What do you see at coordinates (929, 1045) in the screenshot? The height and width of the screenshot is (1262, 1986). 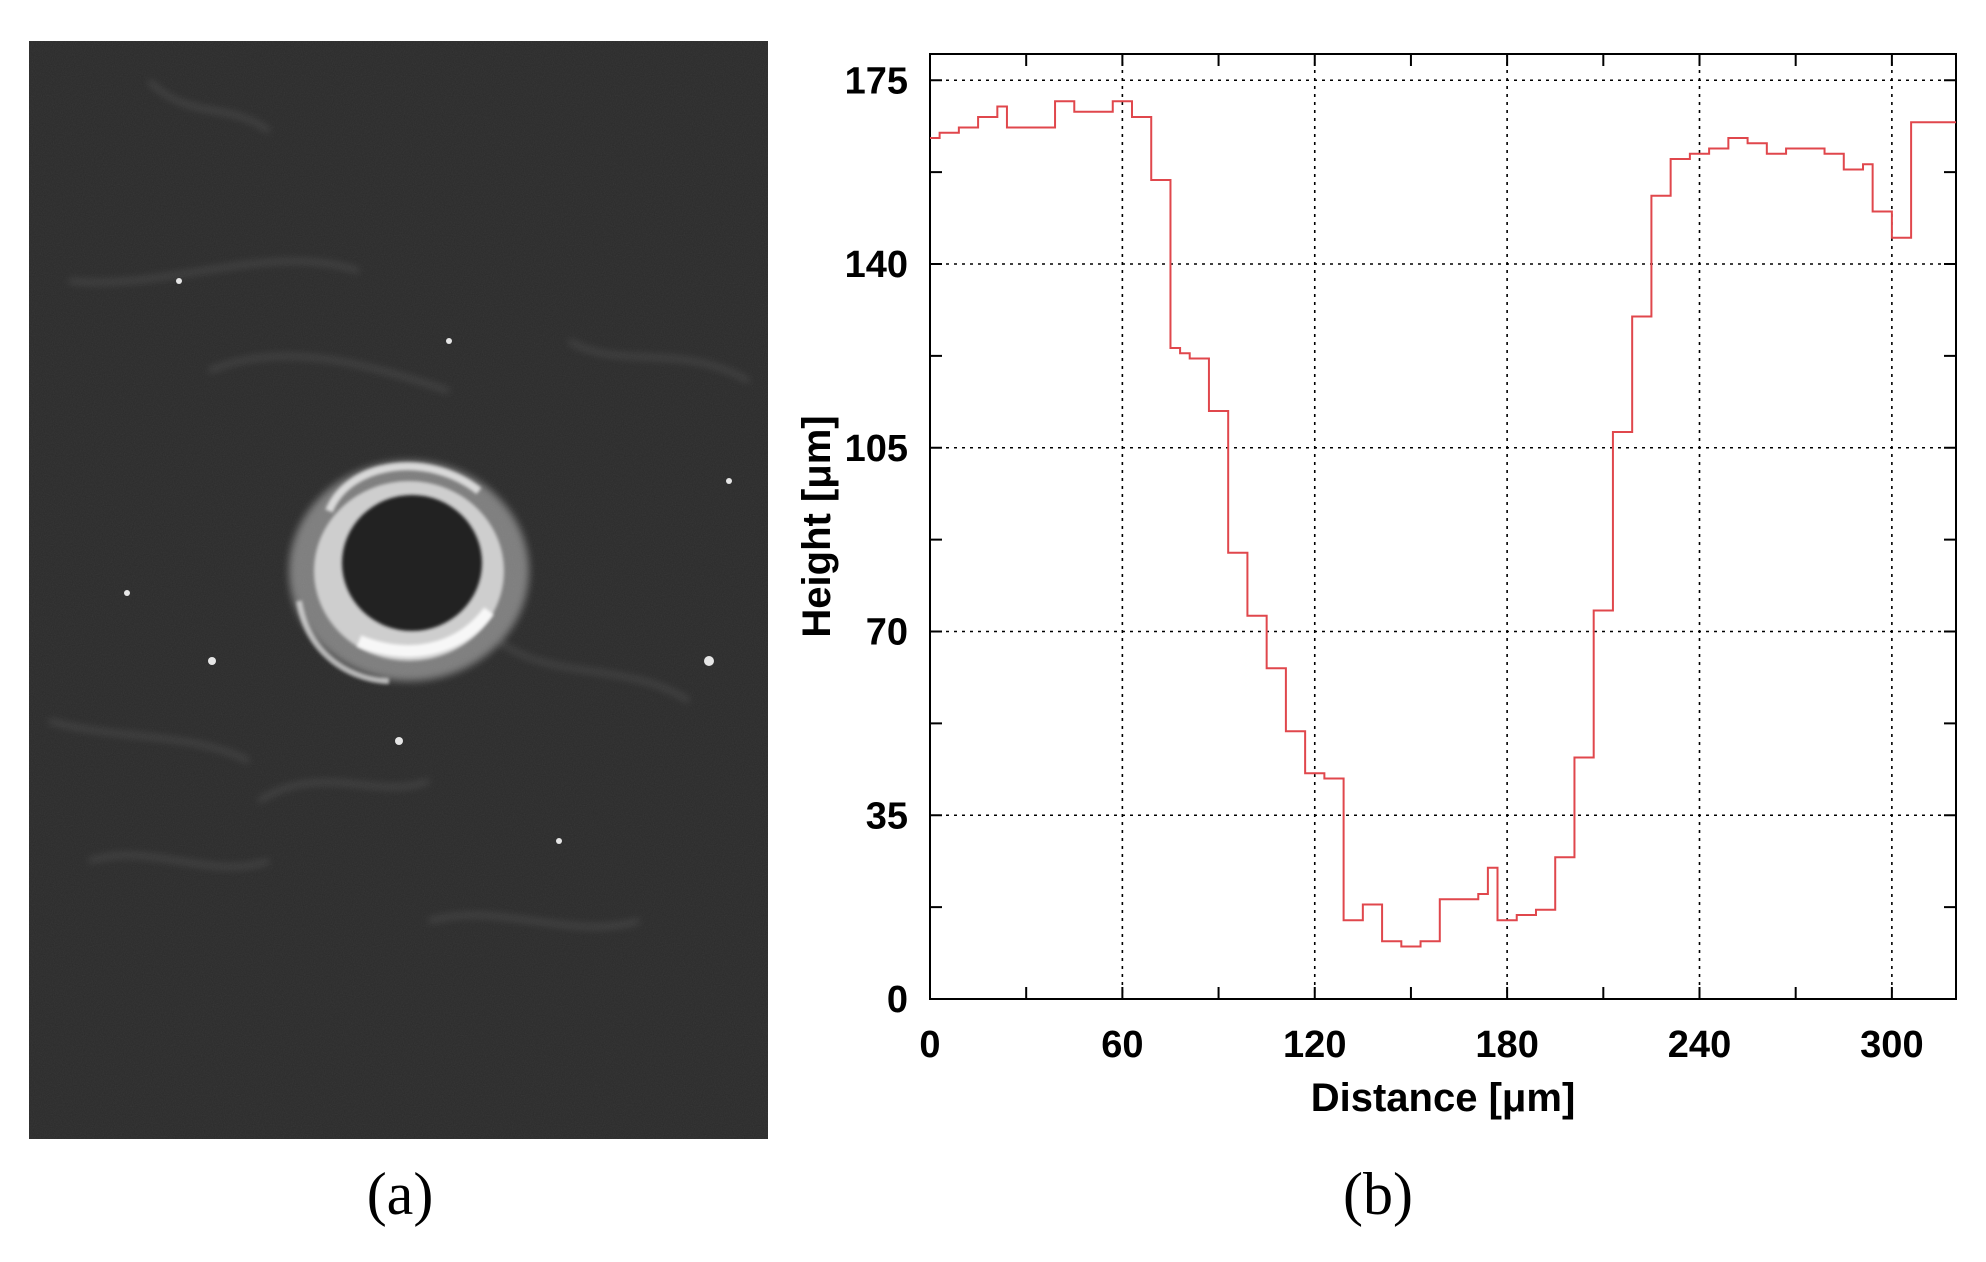 I see `x-tick-label: 0` at bounding box center [929, 1045].